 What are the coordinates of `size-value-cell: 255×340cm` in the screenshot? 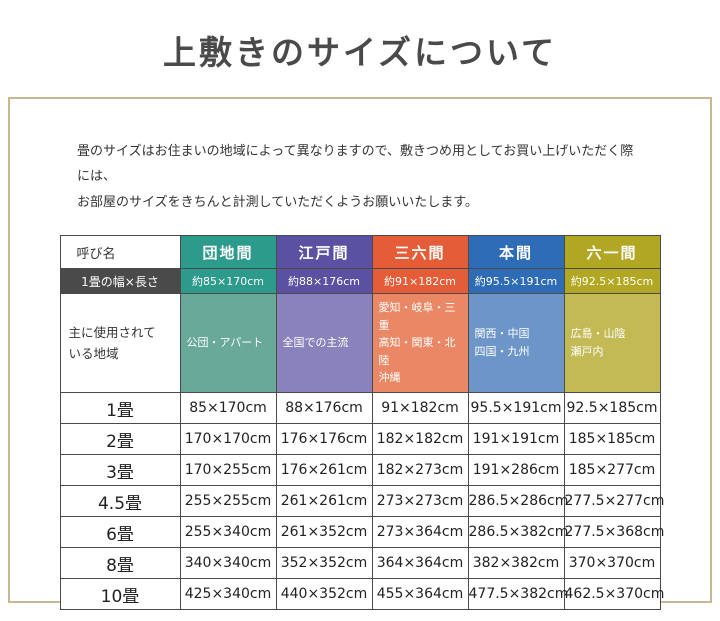 It's located at (228, 532).